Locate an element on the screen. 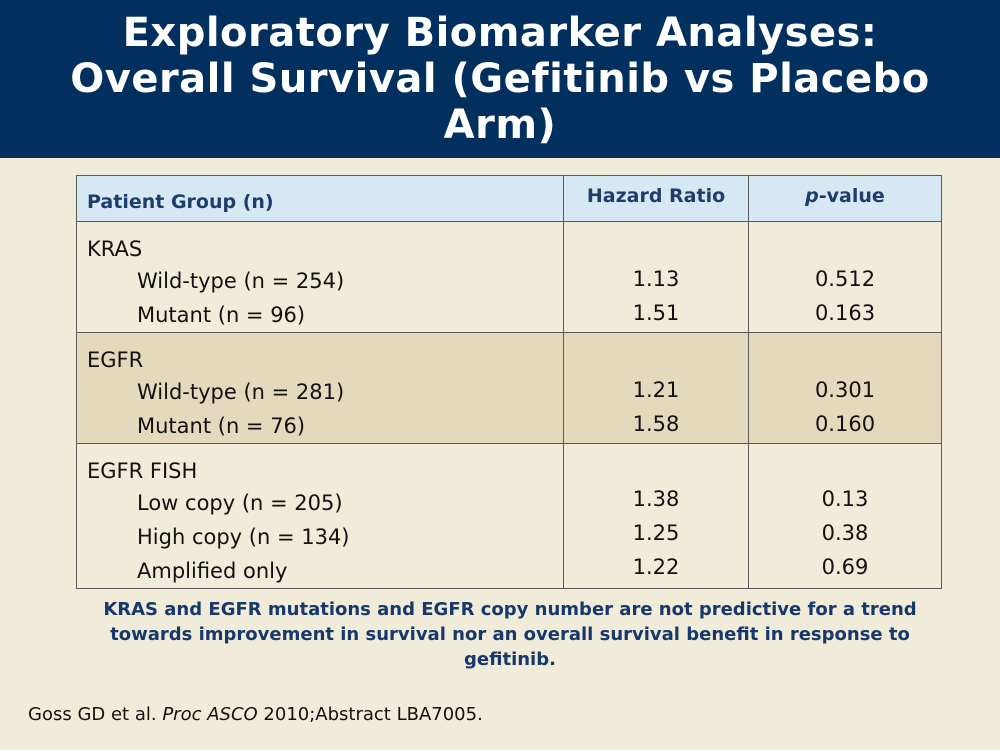 This screenshot has height=750, width=1000. group-cell-kras: KRAS Wild-type (n = 254) Mutant (n = 96) is located at coordinates (320, 277).